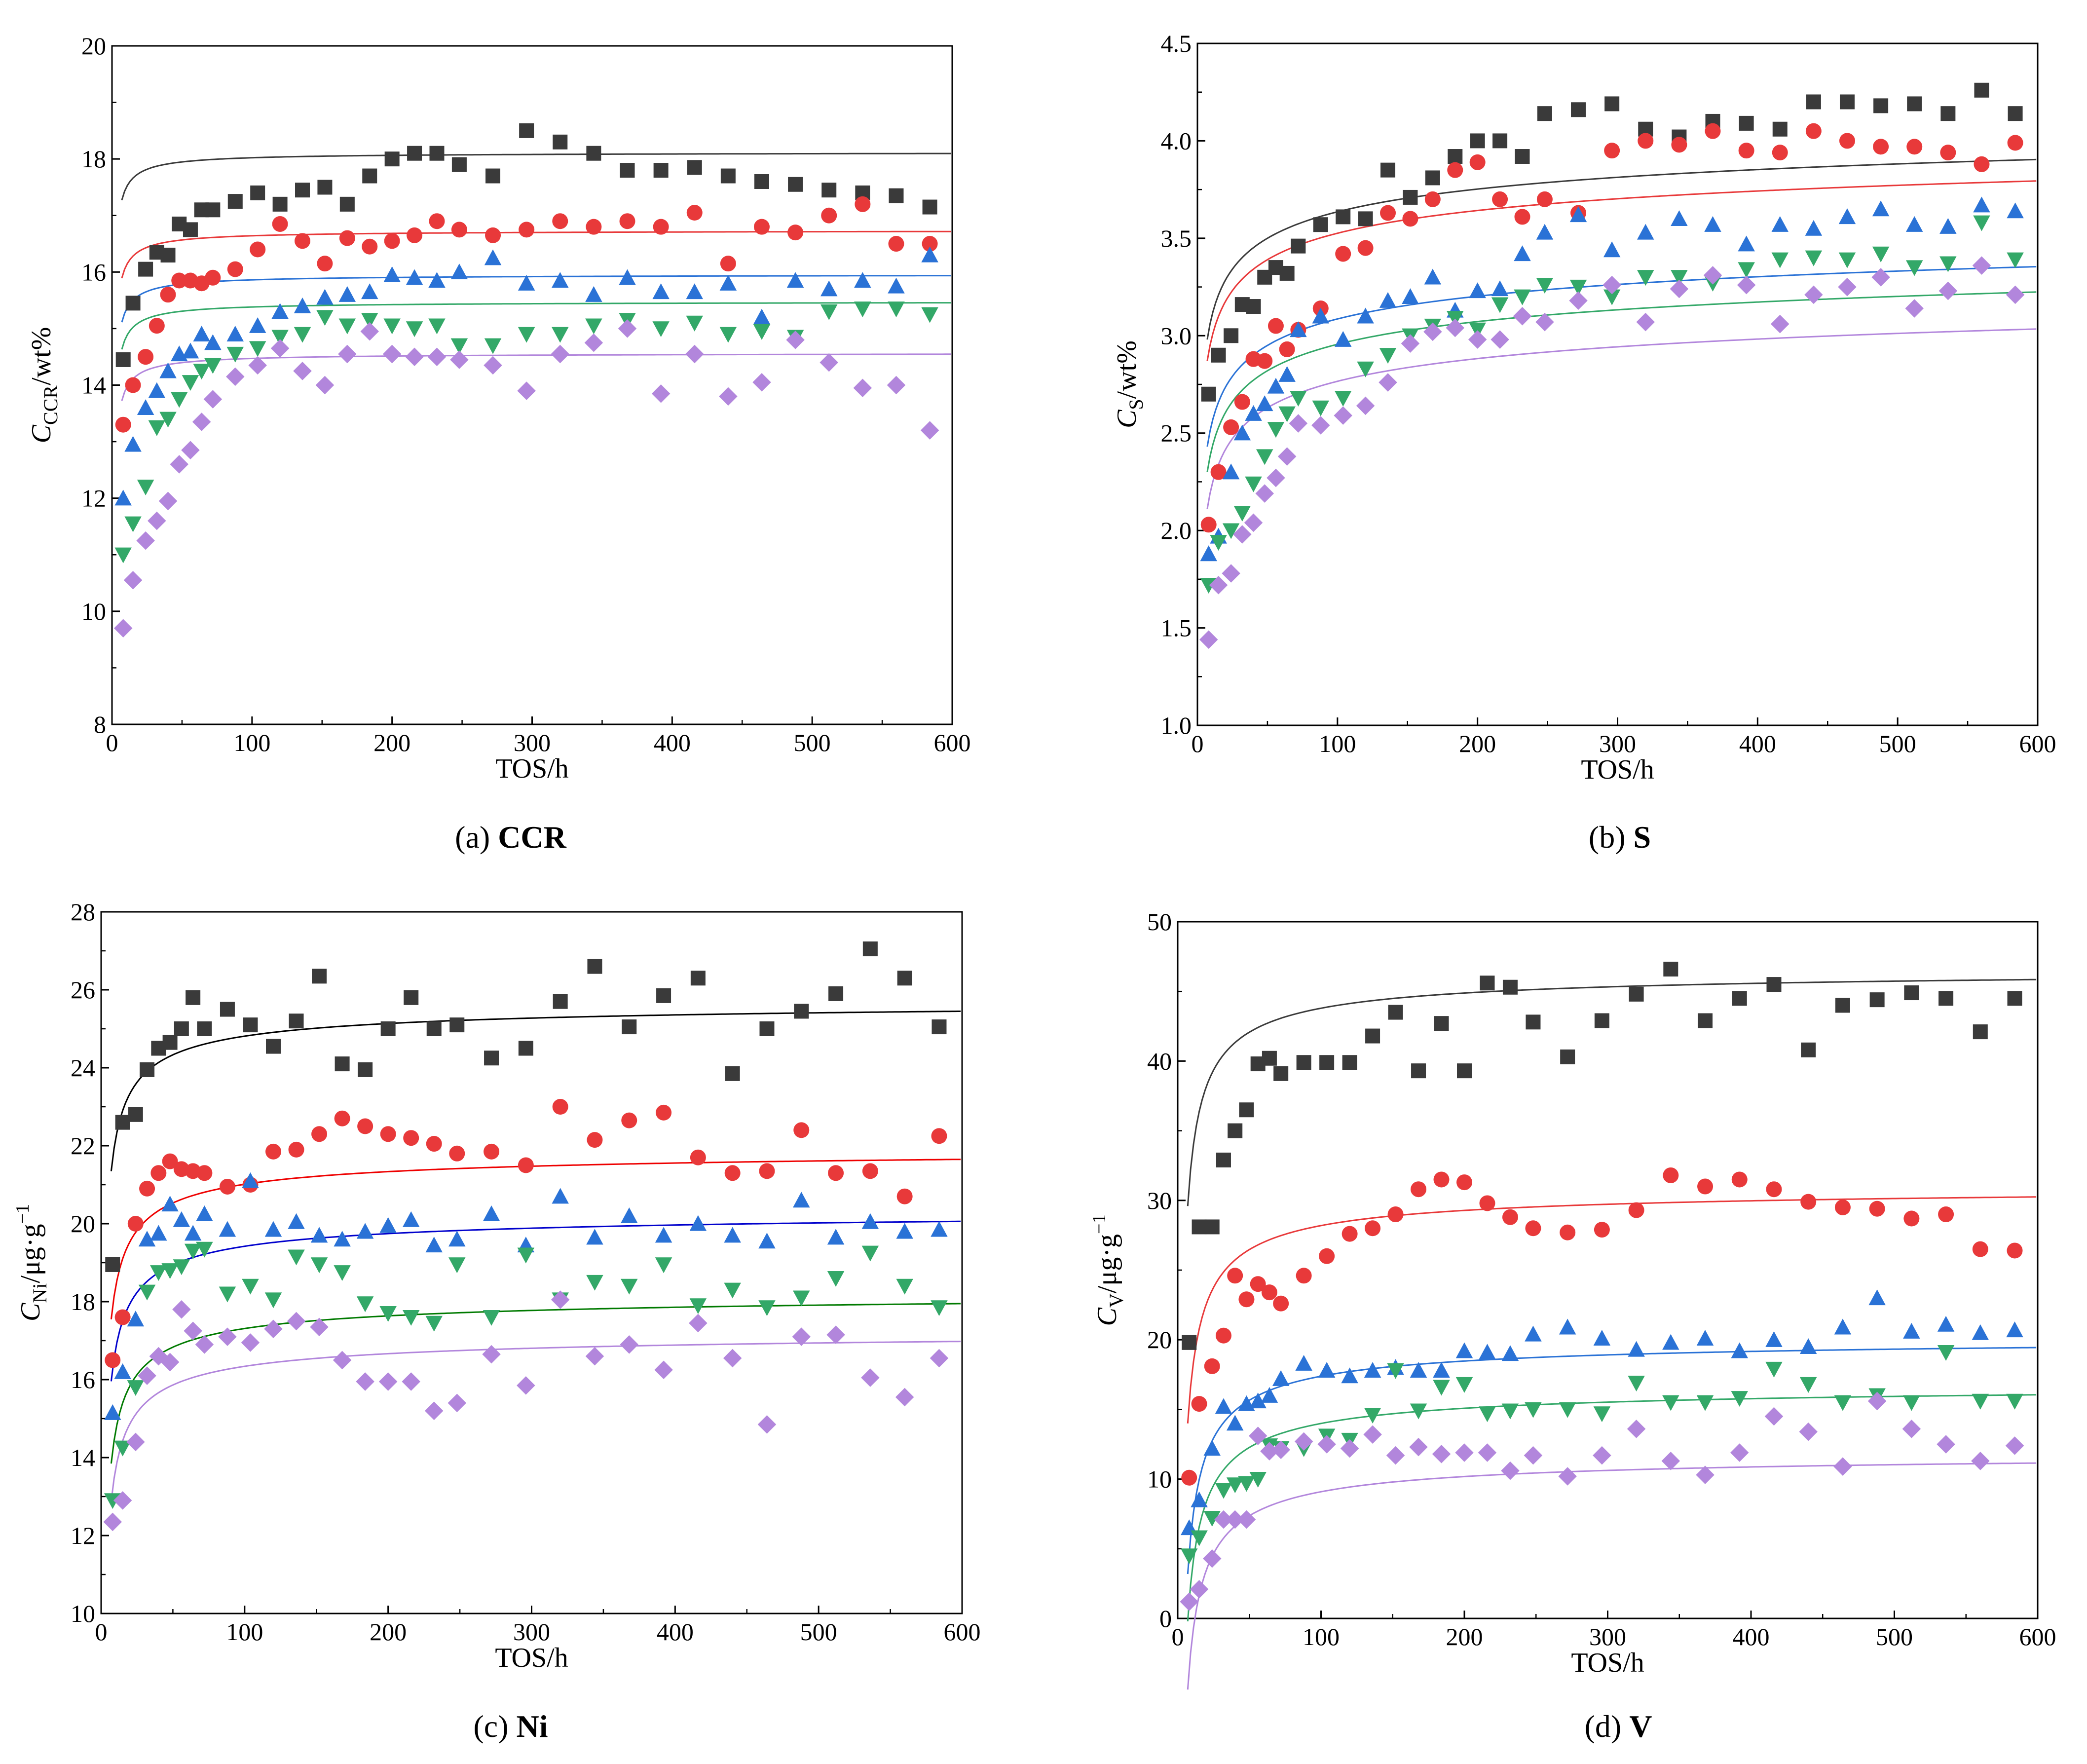  What do you see at coordinates (83, 1458) in the screenshot?
I see `y-tick-label: 14` at bounding box center [83, 1458].